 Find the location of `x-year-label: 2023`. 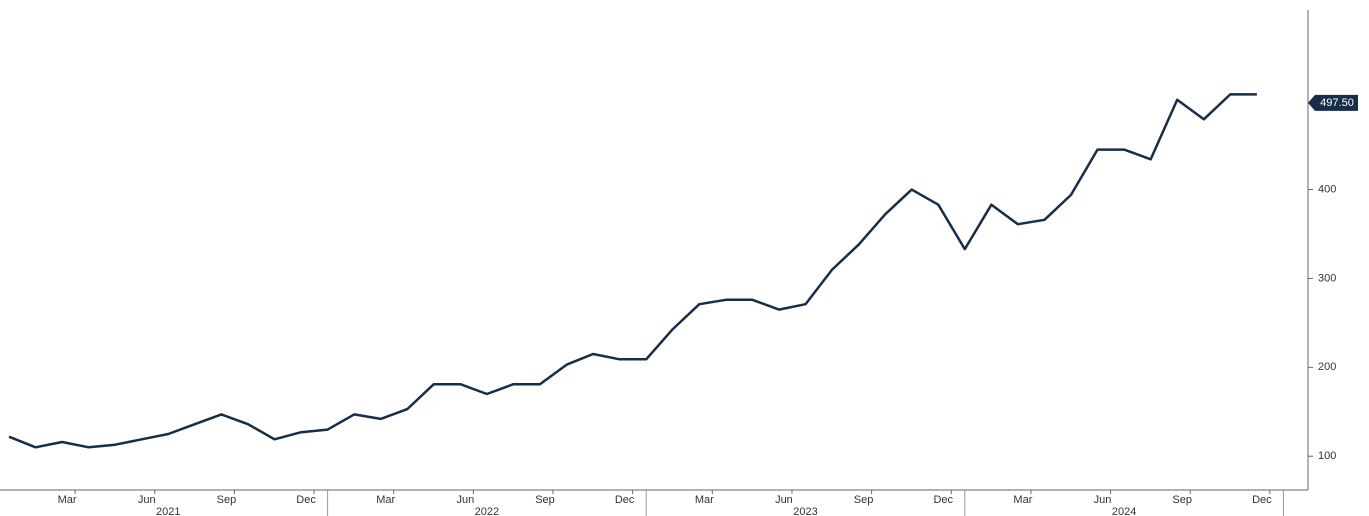

x-year-label: 2023 is located at coordinates (805, 511).